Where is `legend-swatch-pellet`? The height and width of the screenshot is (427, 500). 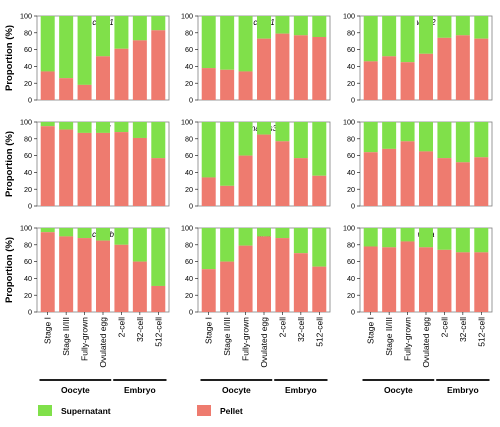
legend-swatch-pellet is located at coordinates (204, 410).